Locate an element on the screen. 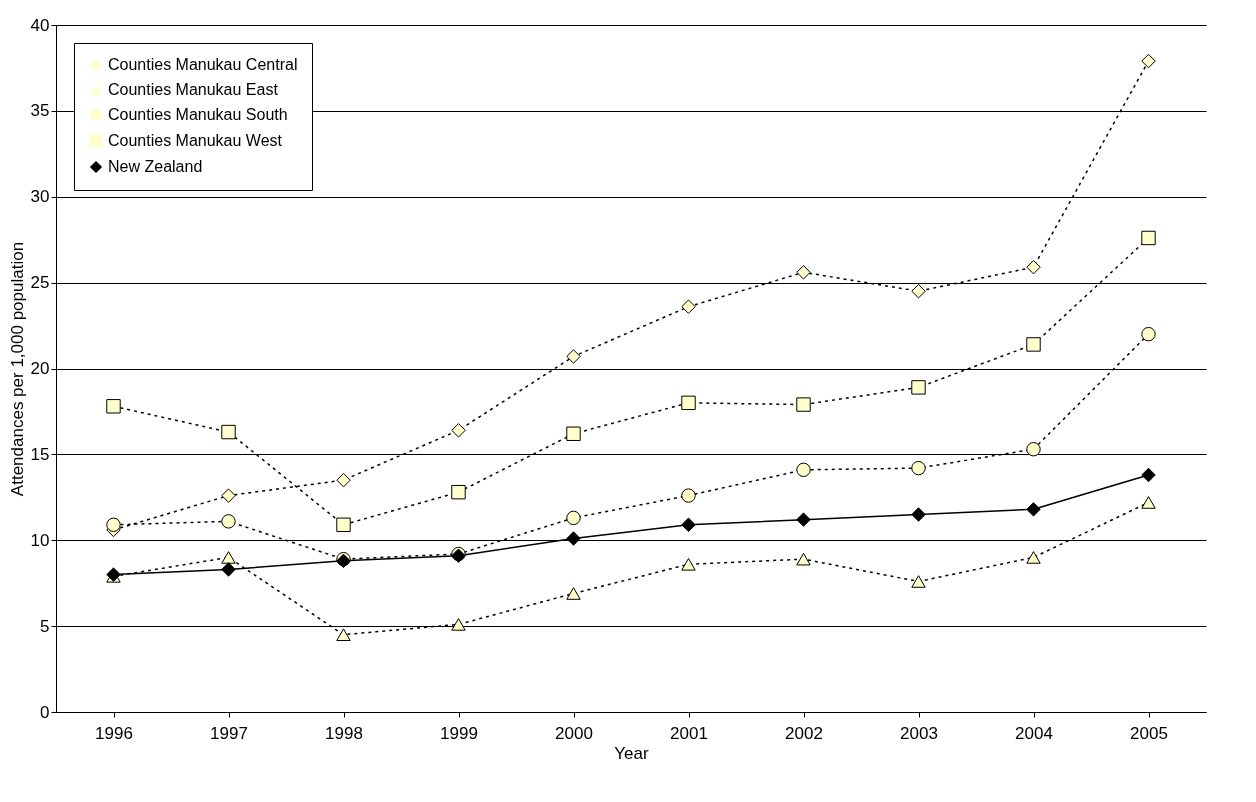  x-tick-label: 2000 is located at coordinates (574, 733).